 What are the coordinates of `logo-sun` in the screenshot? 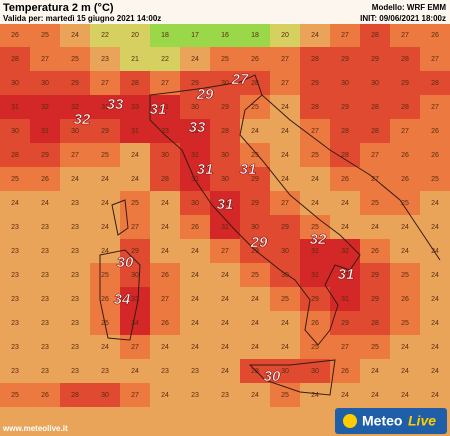 It's located at (350, 421).